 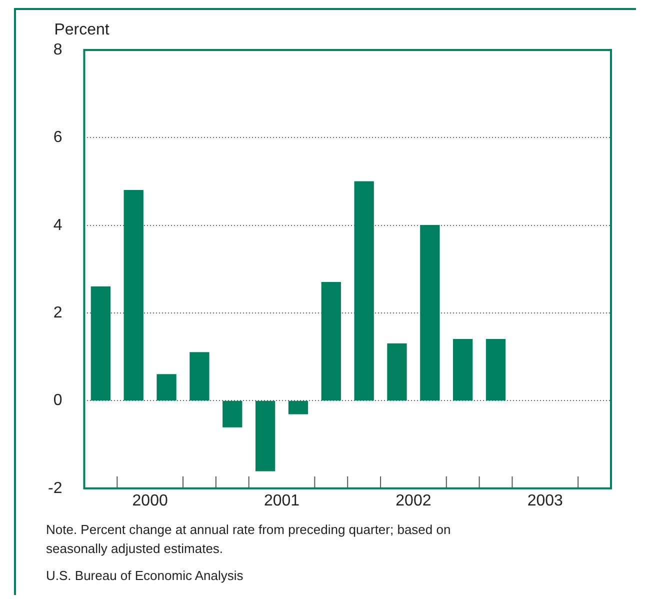 I want to click on y-tick-label: 4, so click(x=57, y=225).